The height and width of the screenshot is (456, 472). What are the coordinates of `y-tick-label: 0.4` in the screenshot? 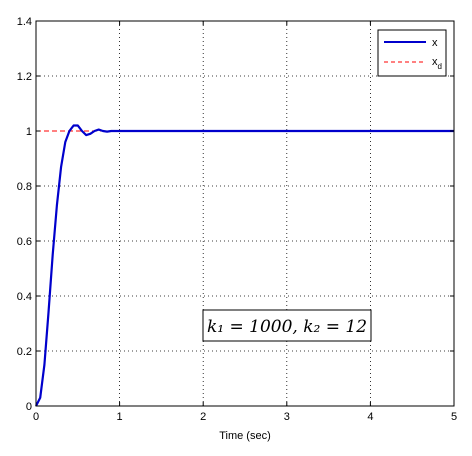 It's located at (24, 297).